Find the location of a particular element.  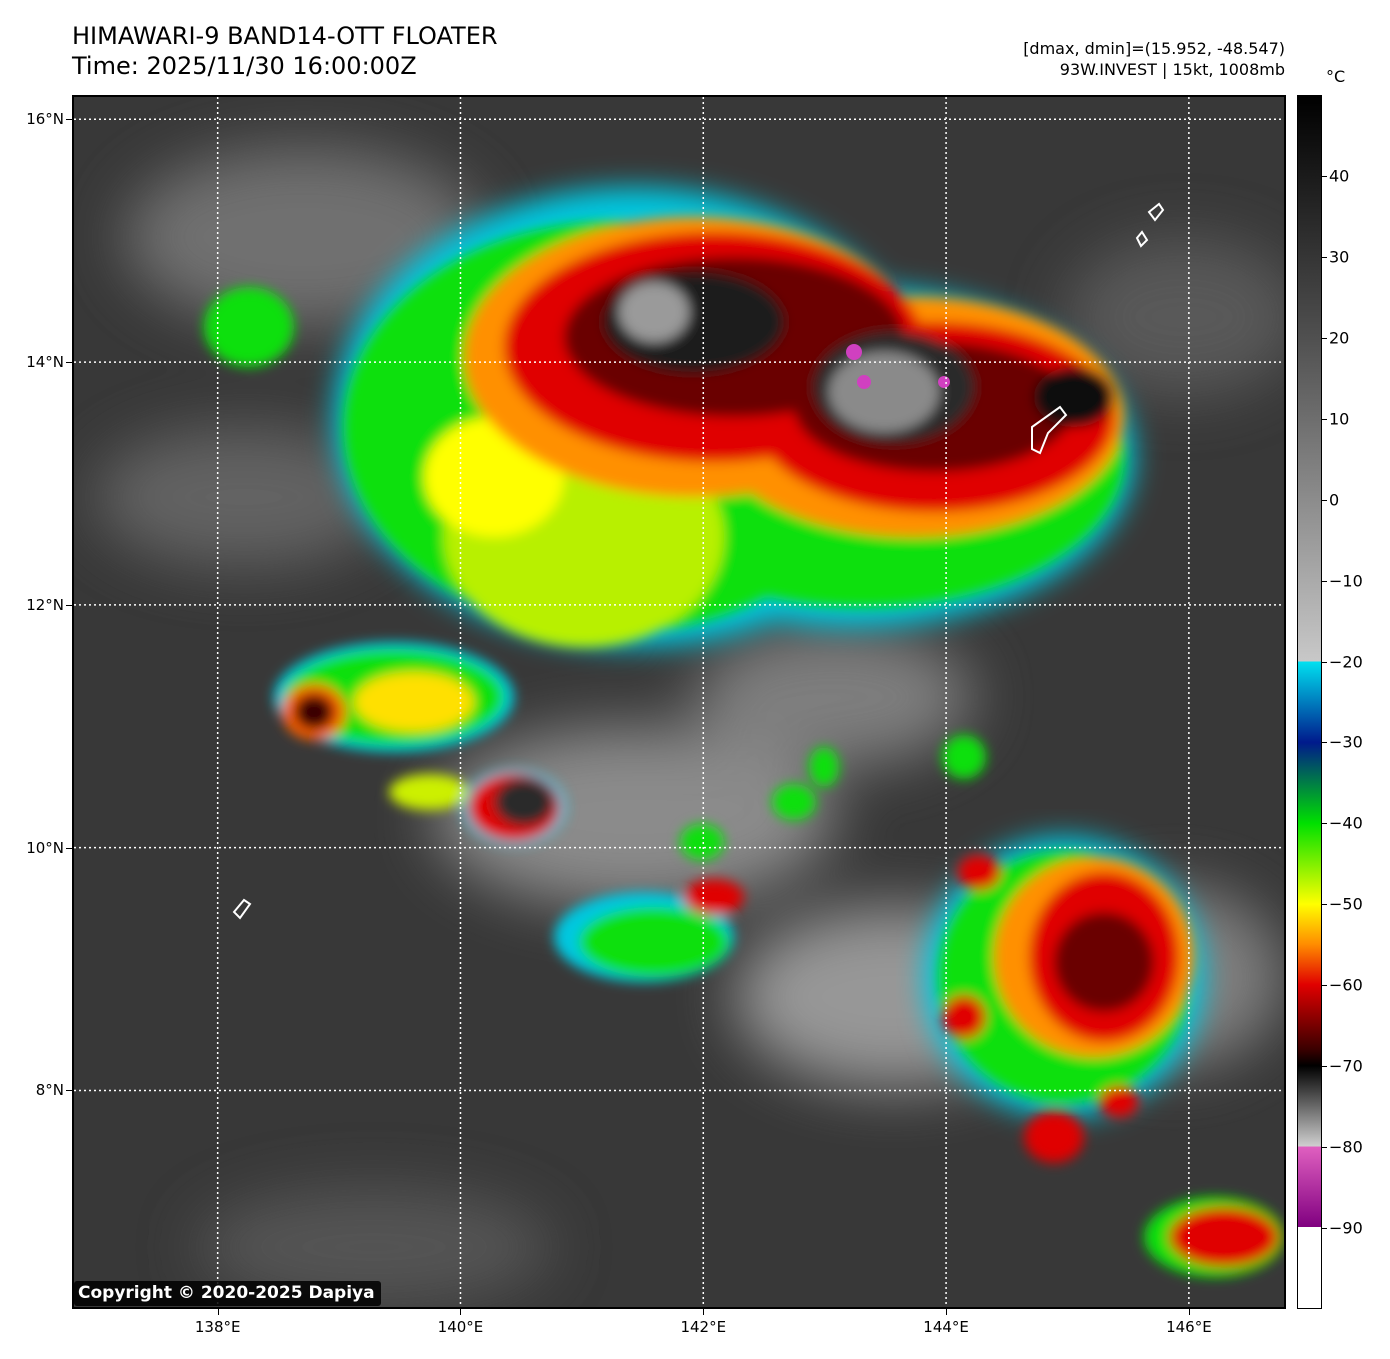

lon-label: 140°E is located at coordinates (460, 1327).